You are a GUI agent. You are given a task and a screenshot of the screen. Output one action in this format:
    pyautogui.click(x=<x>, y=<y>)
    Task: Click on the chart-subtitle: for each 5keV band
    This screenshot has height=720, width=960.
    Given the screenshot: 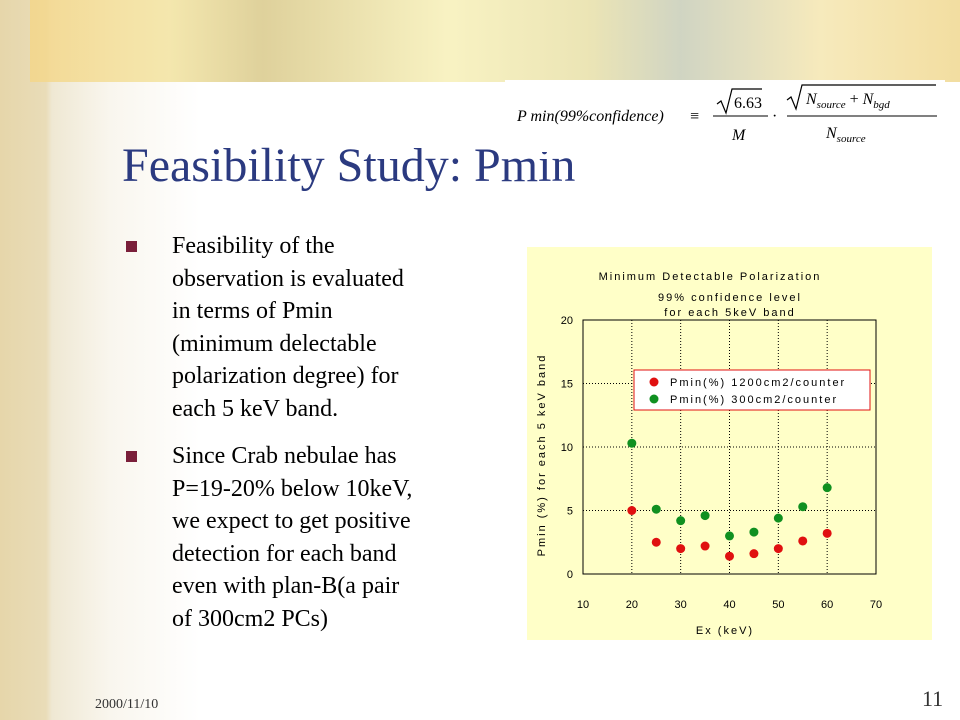 What is the action you would take?
    pyautogui.click(x=729, y=313)
    